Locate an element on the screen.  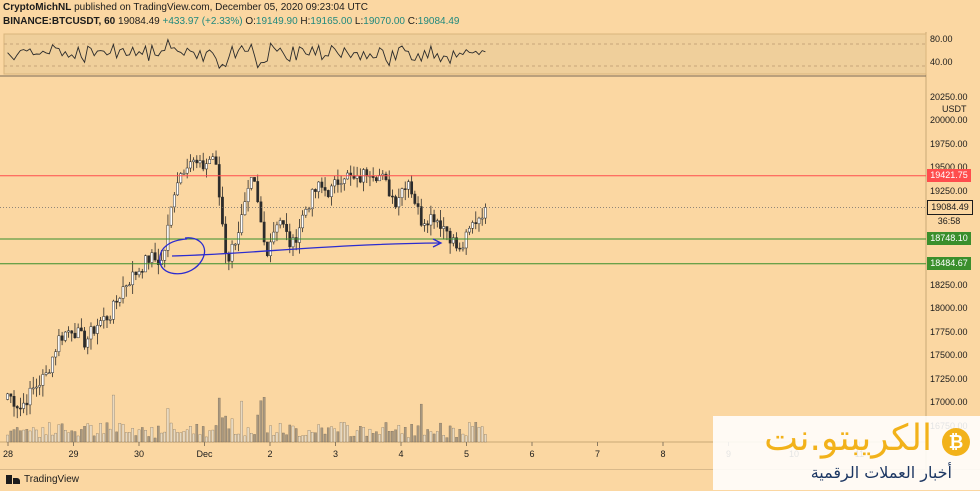
annotation-loop is located at coordinates (182, 256).